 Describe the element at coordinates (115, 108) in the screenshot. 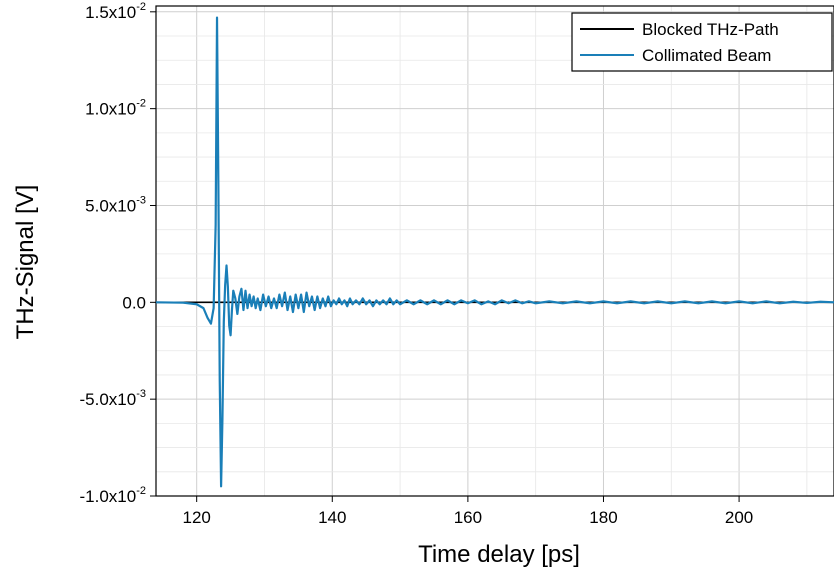

I see `y-tick-label: 1.0x10⁻²` at that location.